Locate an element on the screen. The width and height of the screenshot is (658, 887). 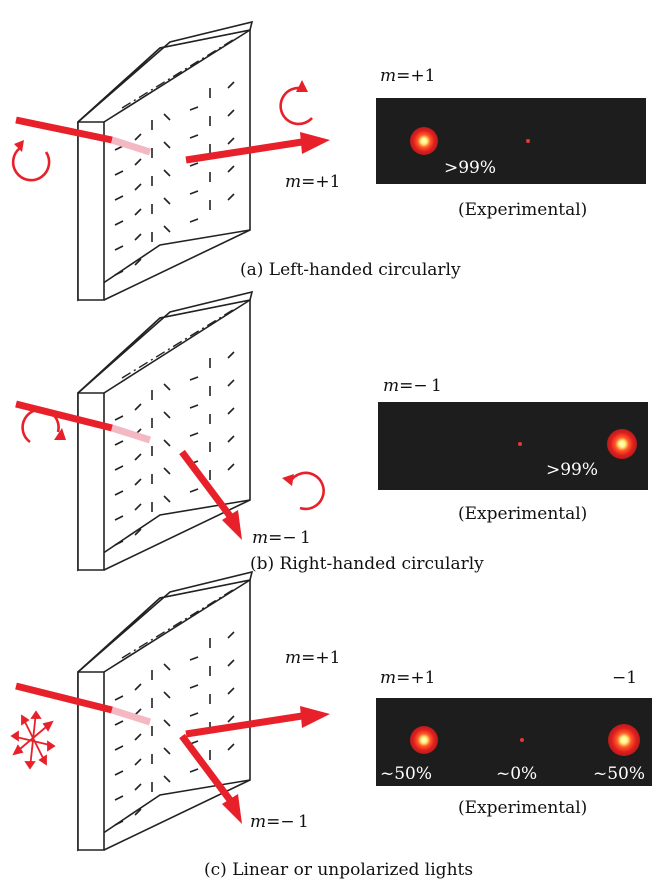
percent-a: >99% is located at coordinates (470, 168).